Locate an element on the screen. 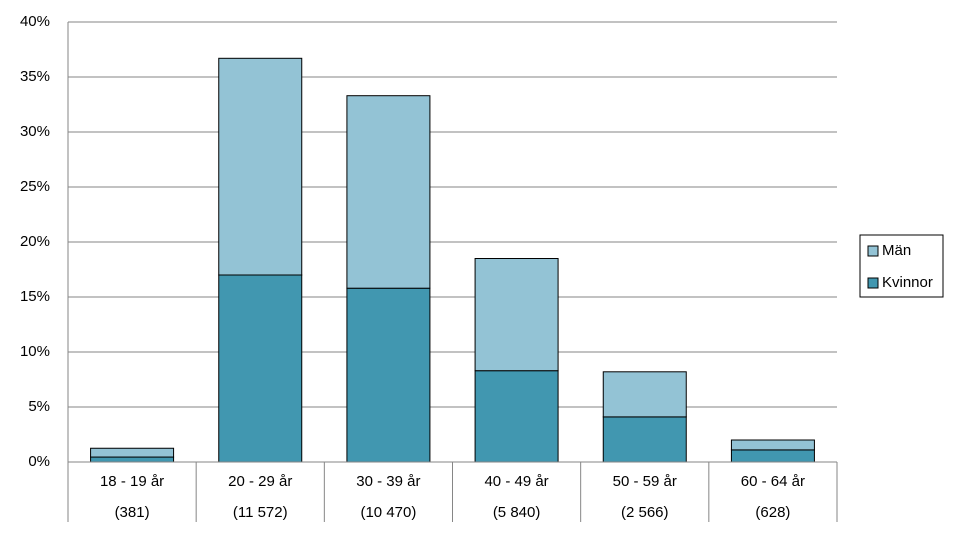  x-tick-count: (5 840) is located at coordinates (517, 512).